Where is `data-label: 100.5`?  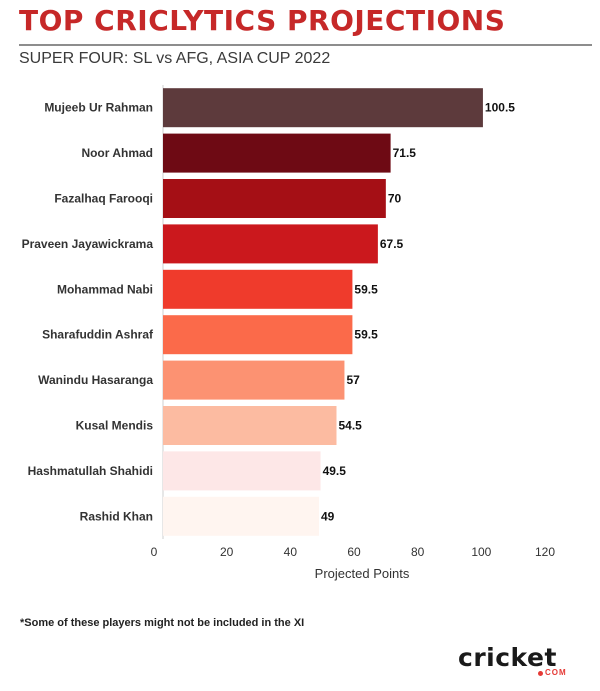
data-label: 100.5 is located at coordinates (500, 108).